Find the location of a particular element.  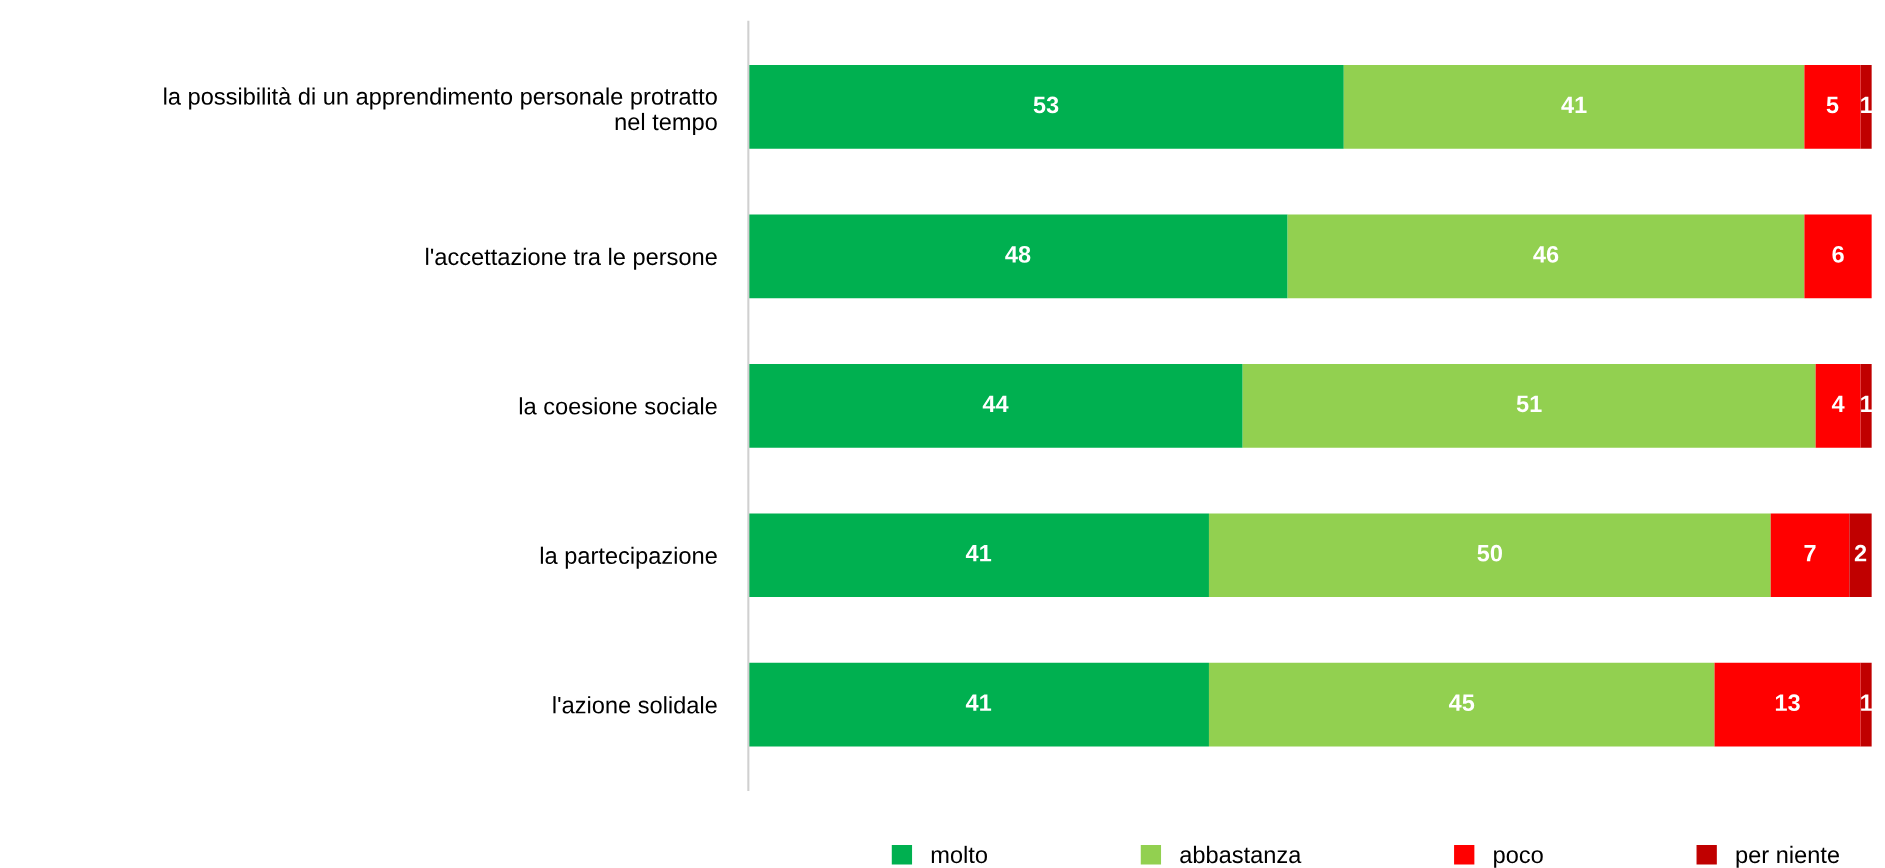

data-label: 53 is located at coordinates (1046, 105).